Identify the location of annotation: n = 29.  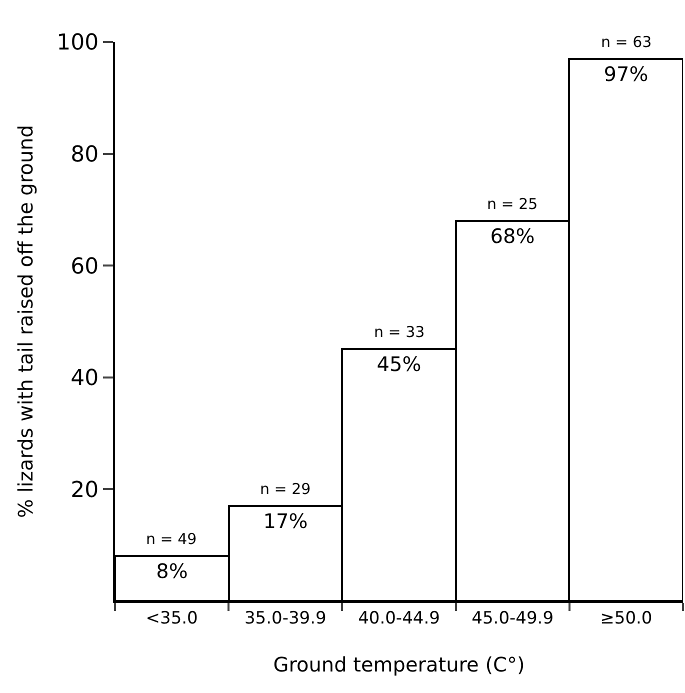
(285, 489).